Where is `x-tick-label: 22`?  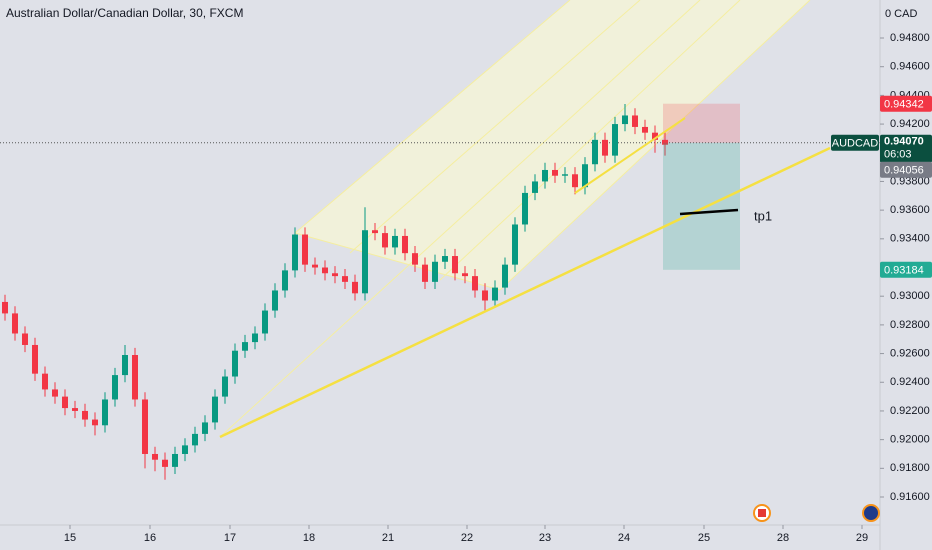 x-tick-label: 22 is located at coordinates (467, 538).